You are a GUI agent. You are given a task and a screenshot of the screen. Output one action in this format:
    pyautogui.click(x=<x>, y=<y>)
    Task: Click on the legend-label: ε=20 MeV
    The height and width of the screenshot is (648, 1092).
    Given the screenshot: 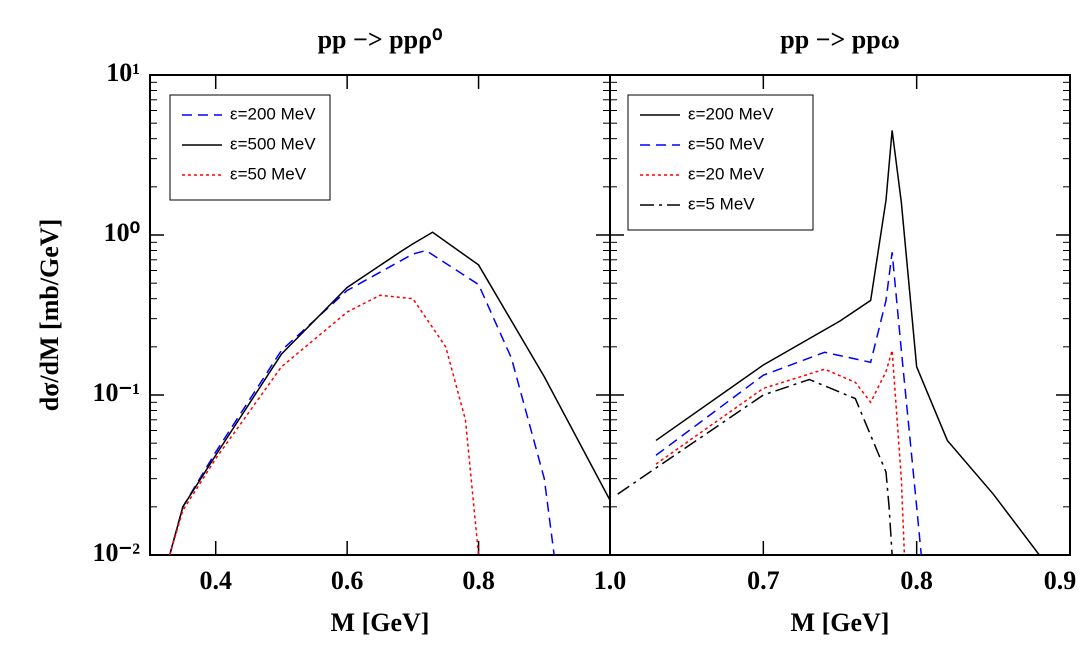 What is the action you would take?
    pyautogui.click(x=726, y=173)
    